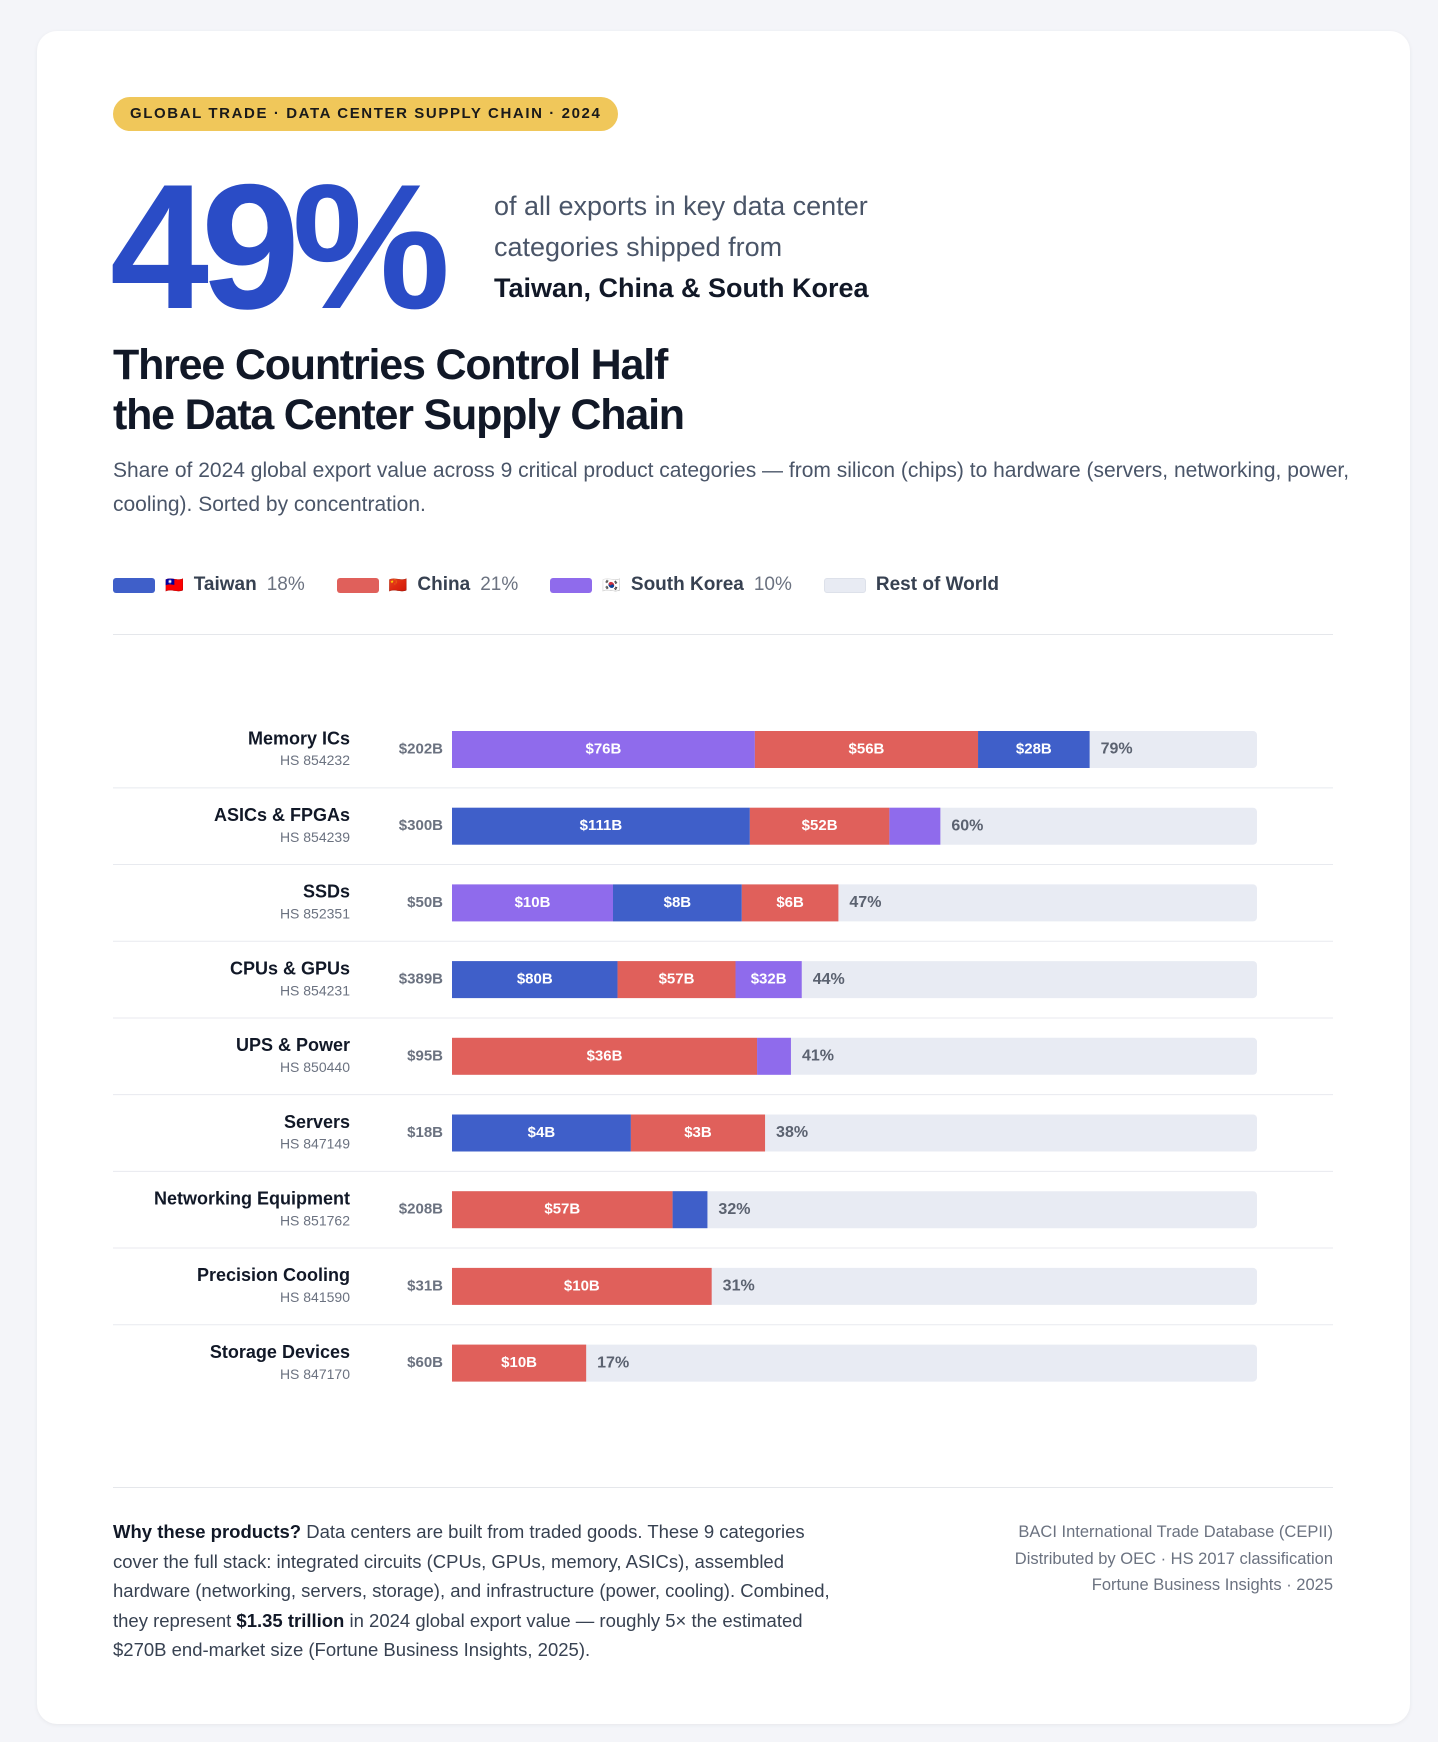 Image resolution: width=1438 pixels, height=1742 pixels. I want to click on share-label: 41%, so click(818, 1056).